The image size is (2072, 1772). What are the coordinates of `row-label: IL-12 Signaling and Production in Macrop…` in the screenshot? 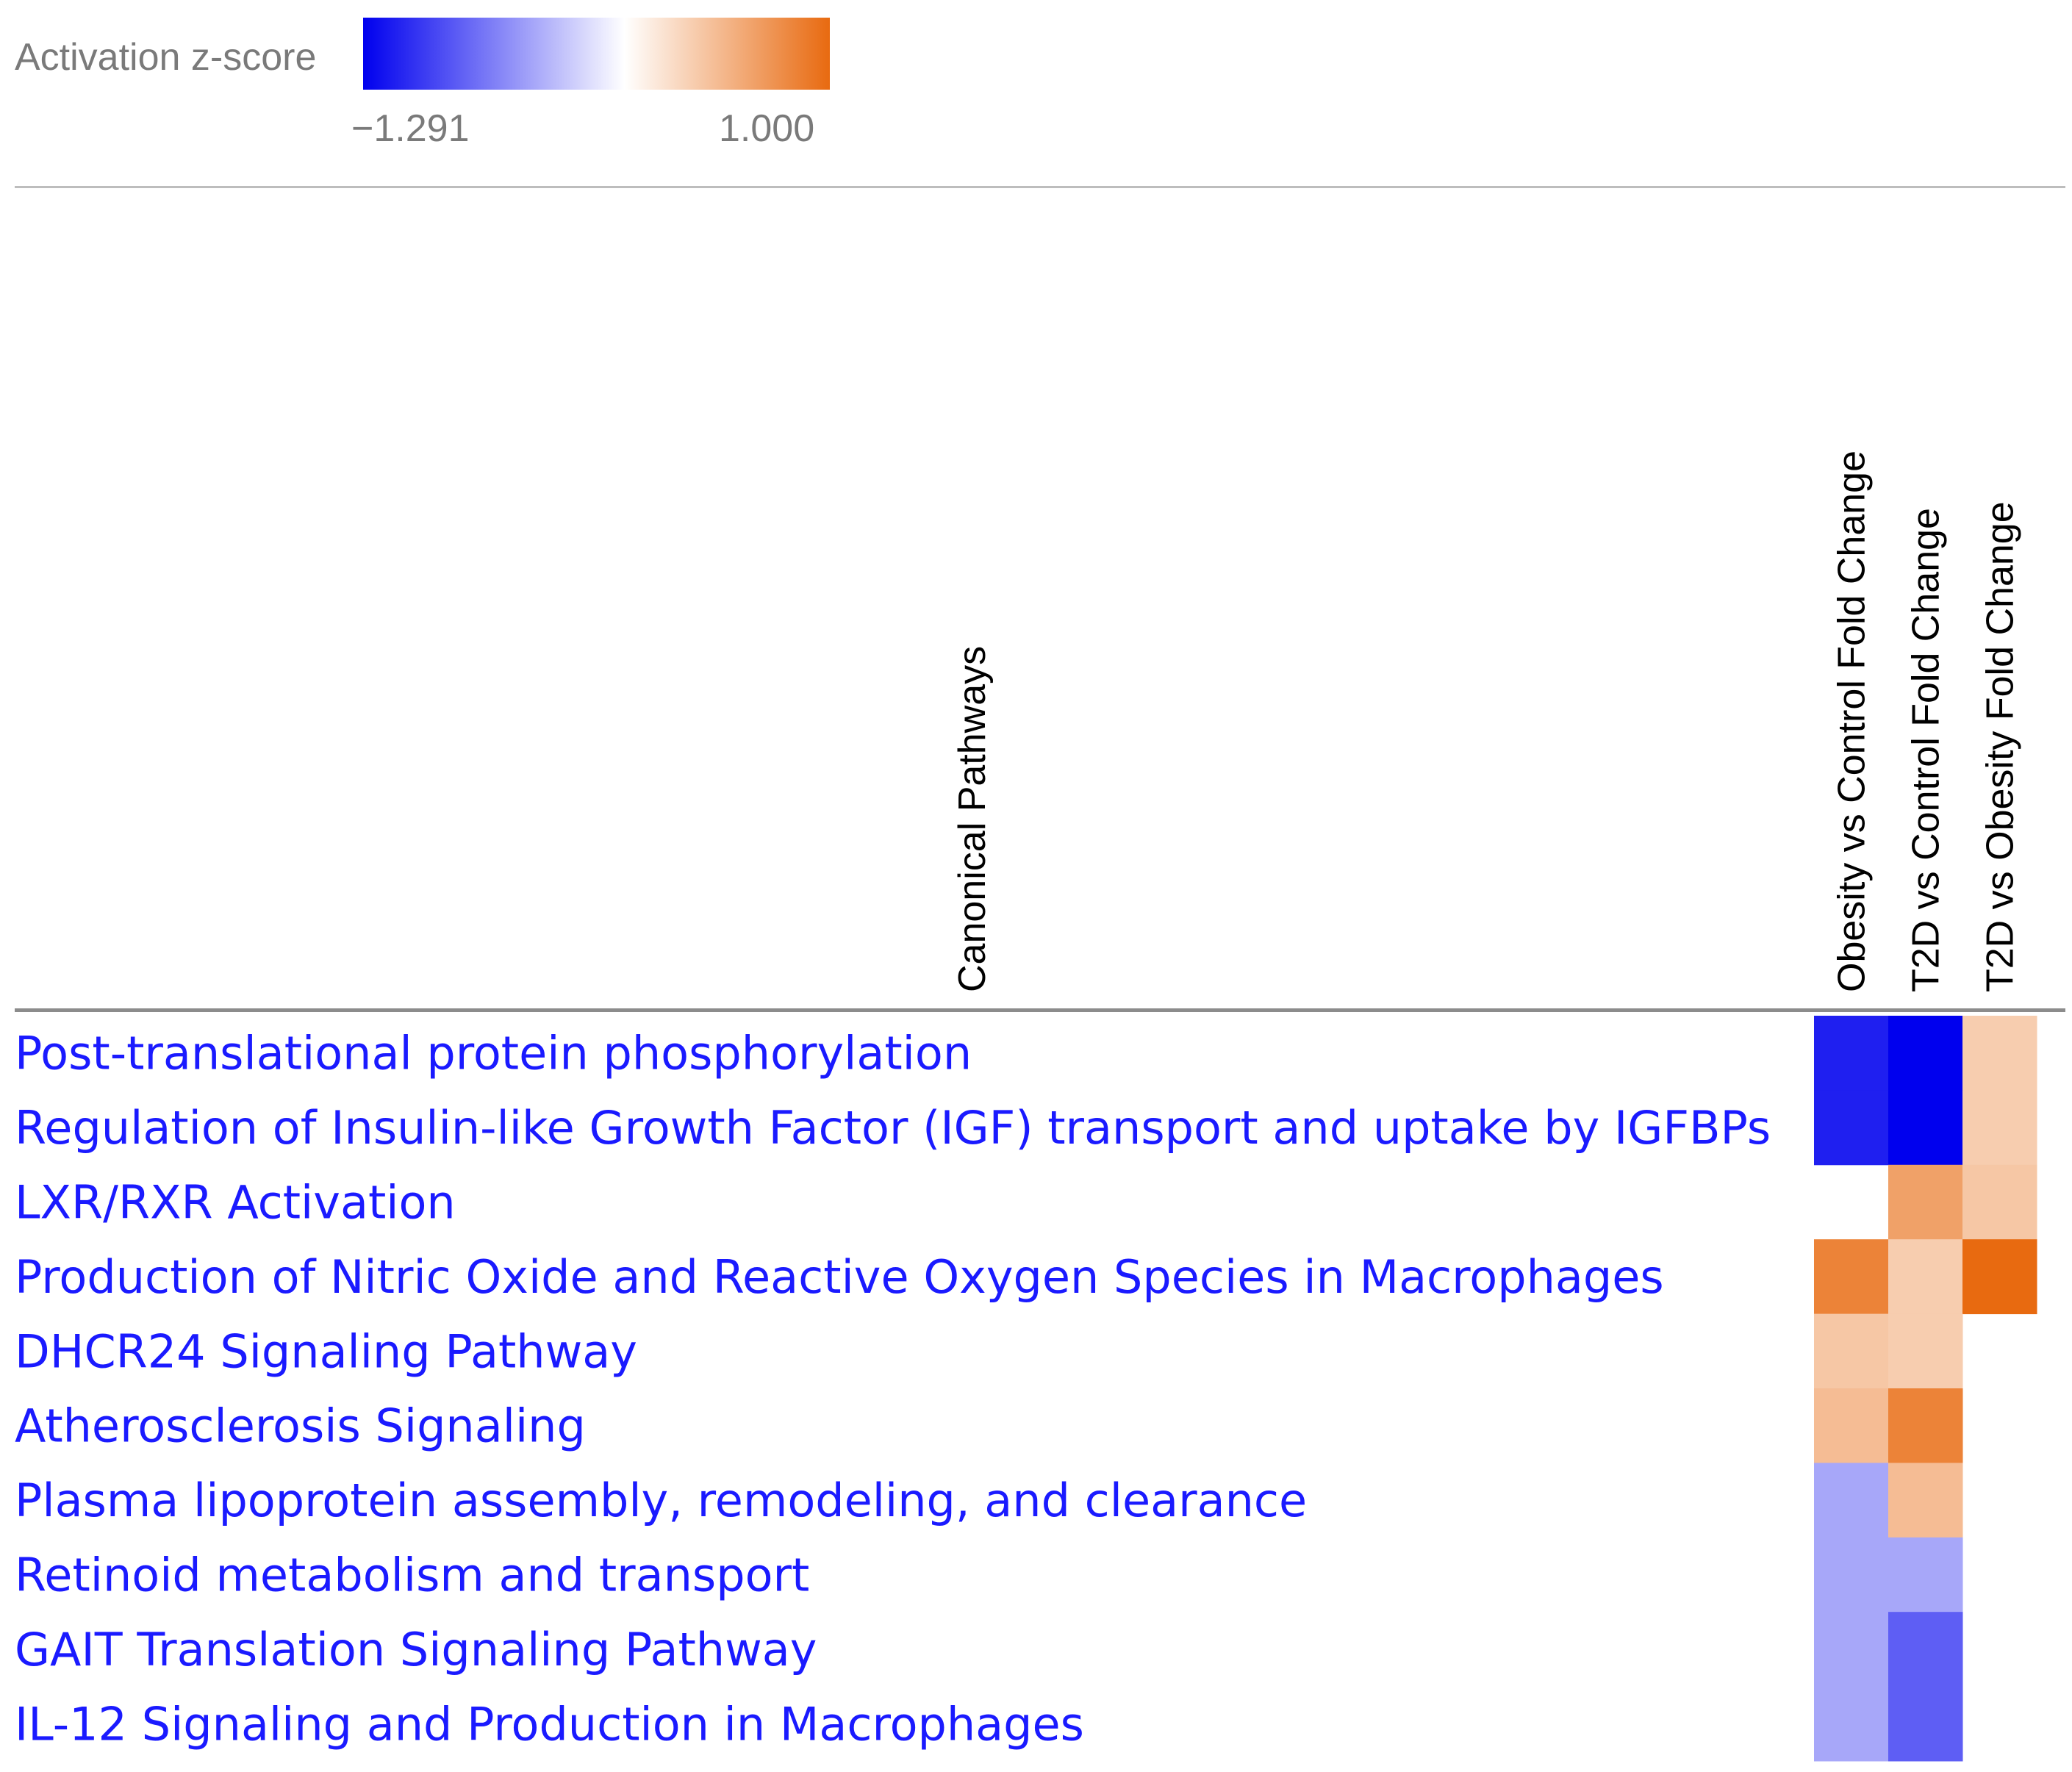 It's located at (549, 1724).